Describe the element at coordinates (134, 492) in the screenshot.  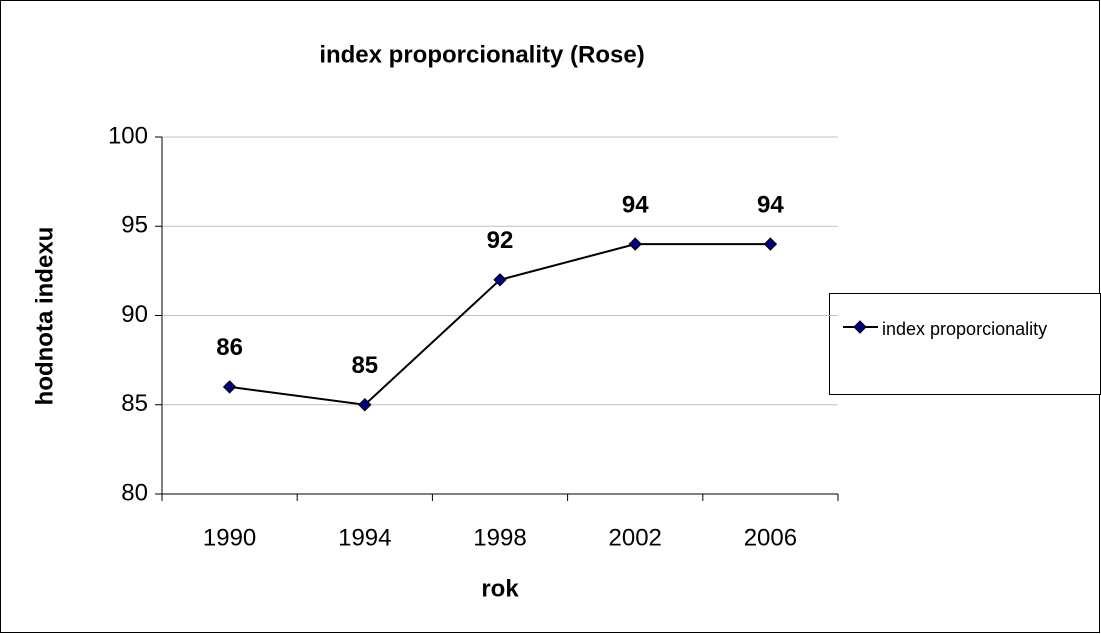
I see `y-tick-label: 80` at that location.